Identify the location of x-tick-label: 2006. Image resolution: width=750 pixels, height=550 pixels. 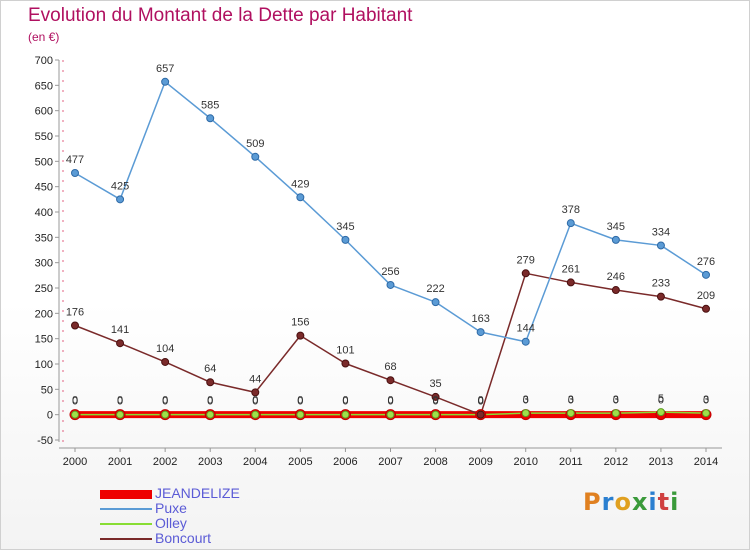
(345, 462).